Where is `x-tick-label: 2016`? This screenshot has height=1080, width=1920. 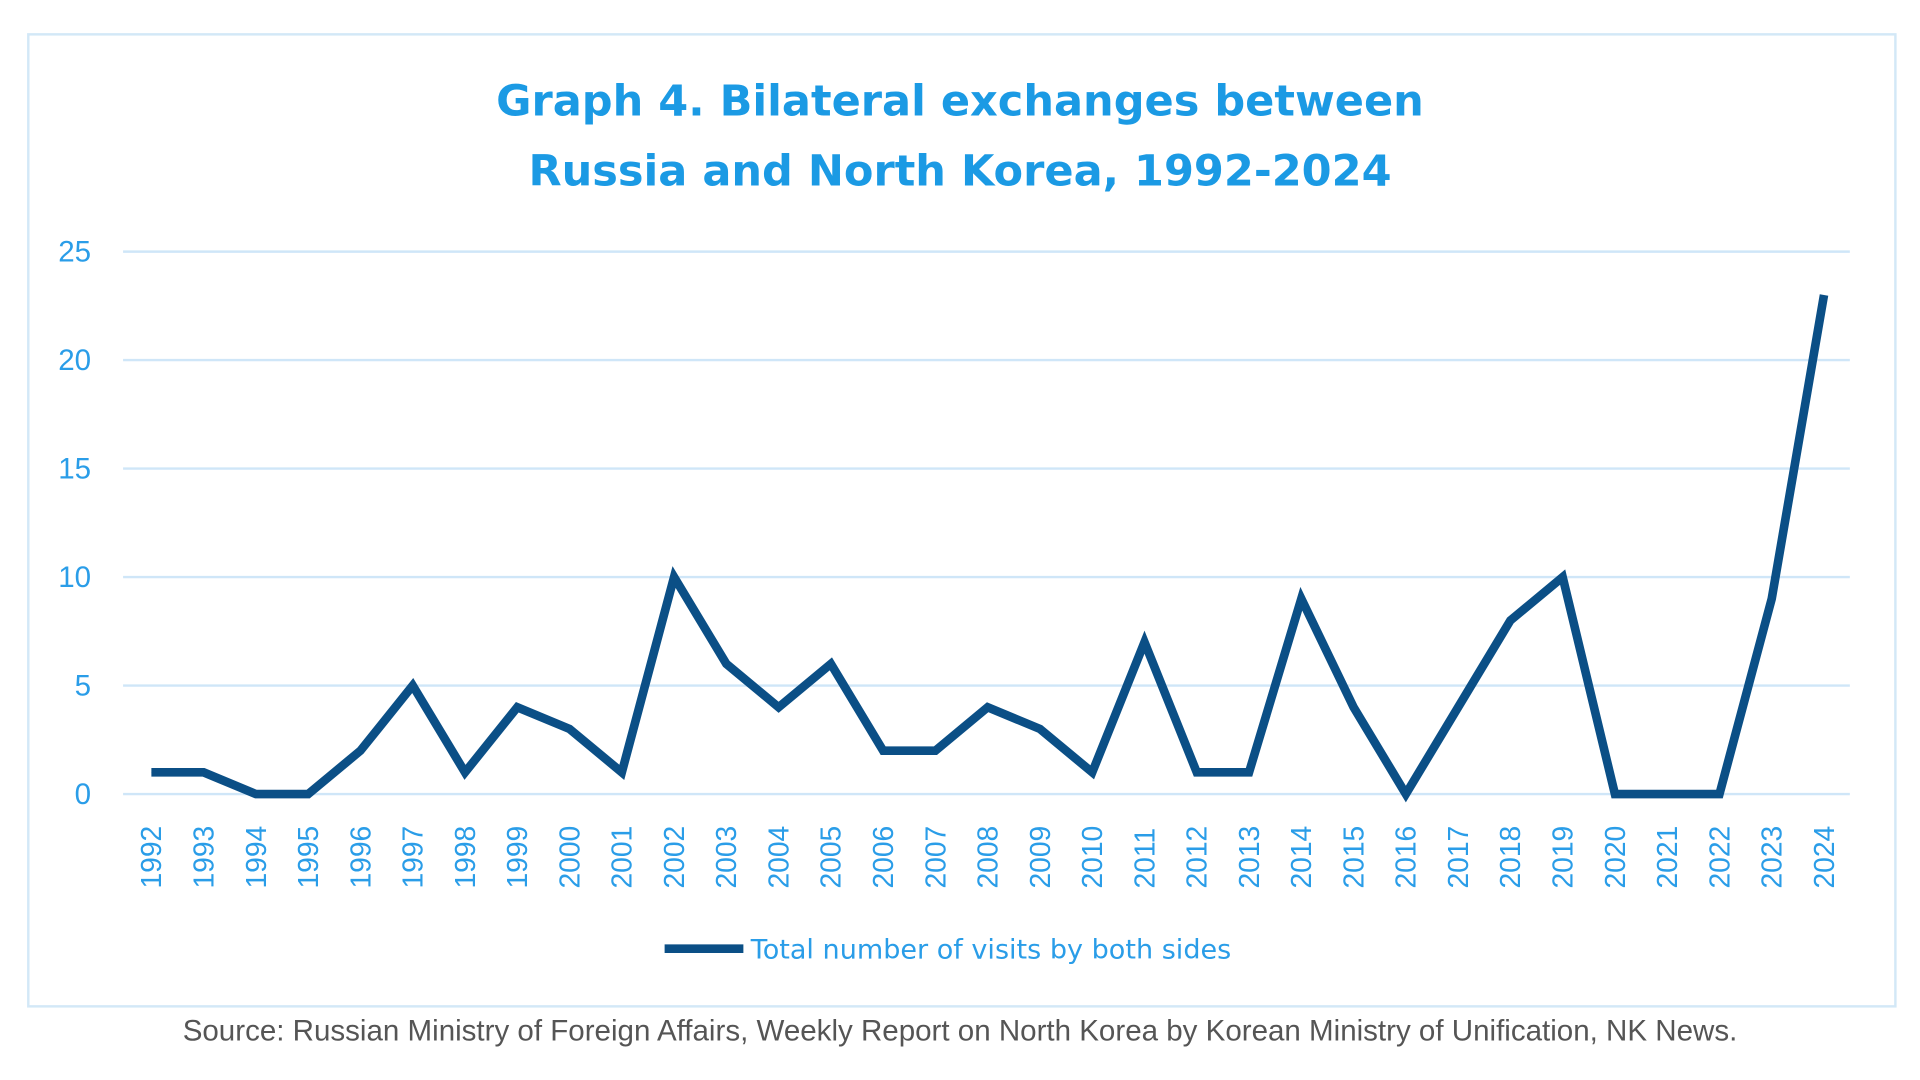
x-tick-label: 2016 is located at coordinates (1406, 857).